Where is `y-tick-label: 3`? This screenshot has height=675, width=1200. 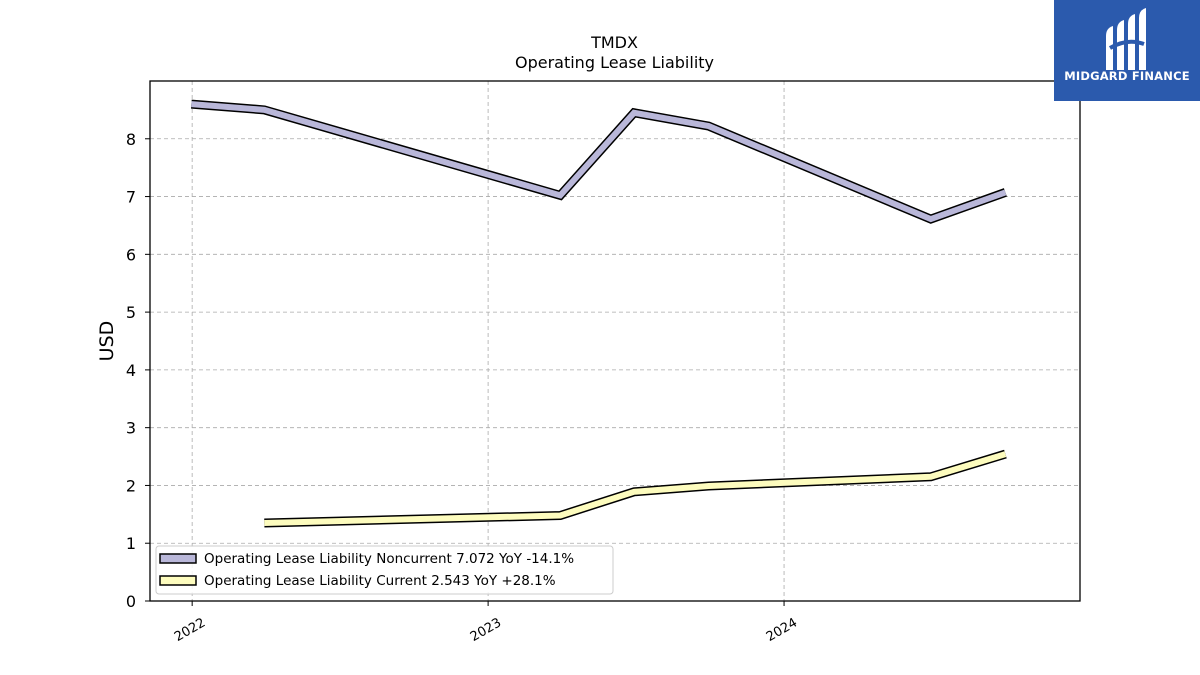 y-tick-label: 3 is located at coordinates (131, 428).